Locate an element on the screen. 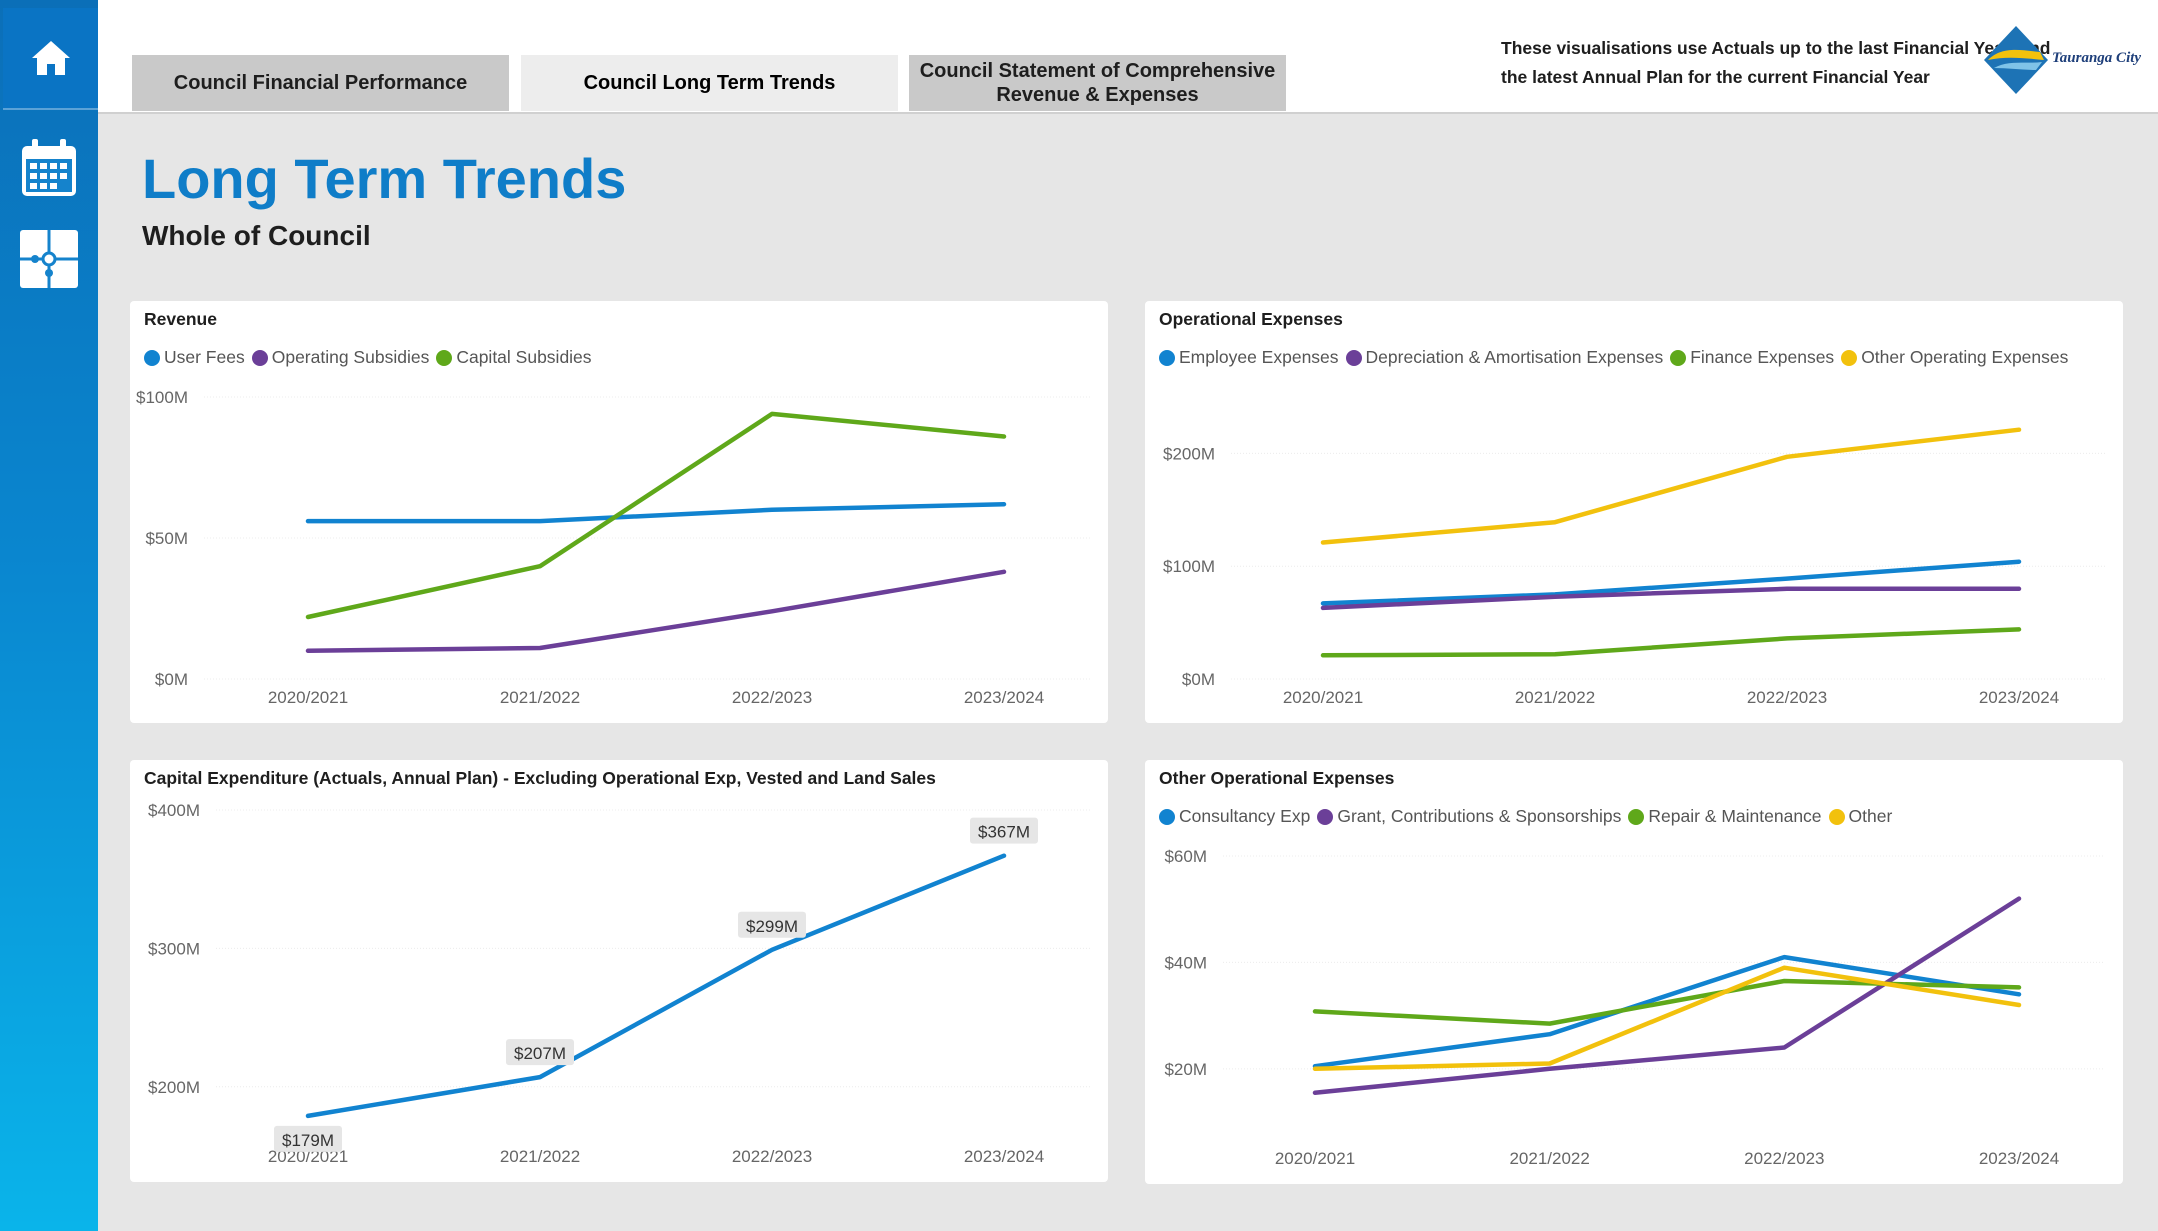  legend-label: Other Operating Expenses is located at coordinates (1965, 357).